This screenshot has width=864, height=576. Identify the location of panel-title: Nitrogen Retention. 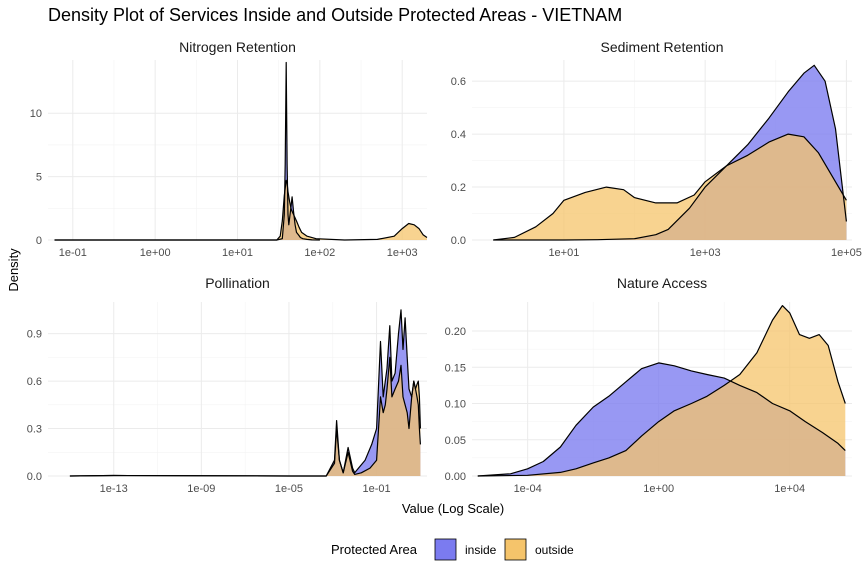
(237, 47).